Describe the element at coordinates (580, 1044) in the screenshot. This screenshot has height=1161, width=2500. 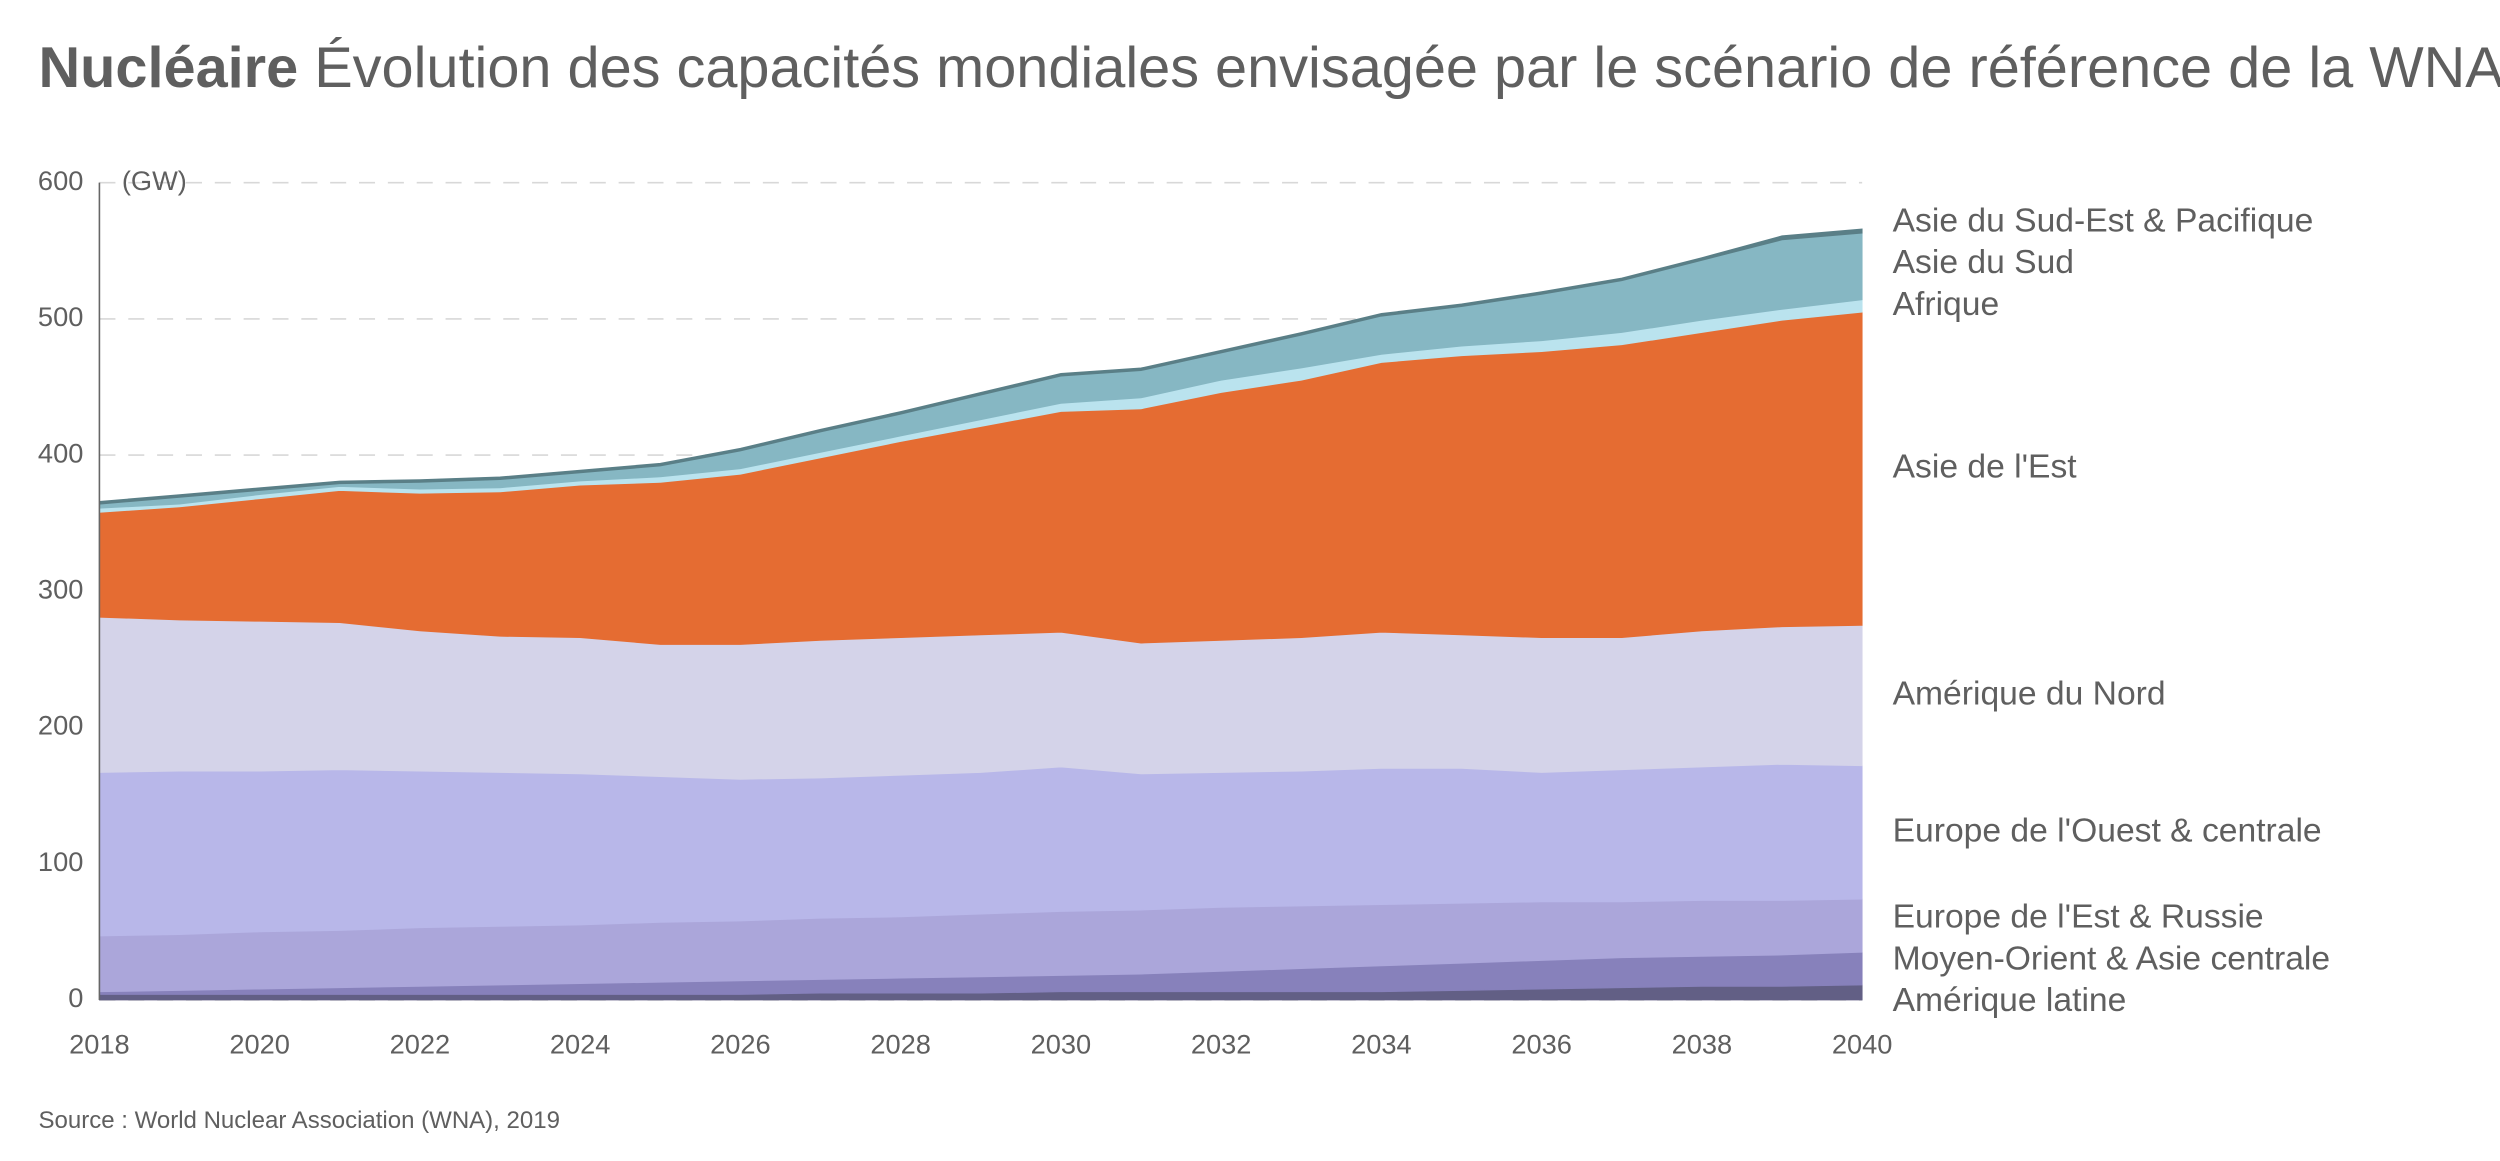
I see `x-tick-label: 2024` at that location.